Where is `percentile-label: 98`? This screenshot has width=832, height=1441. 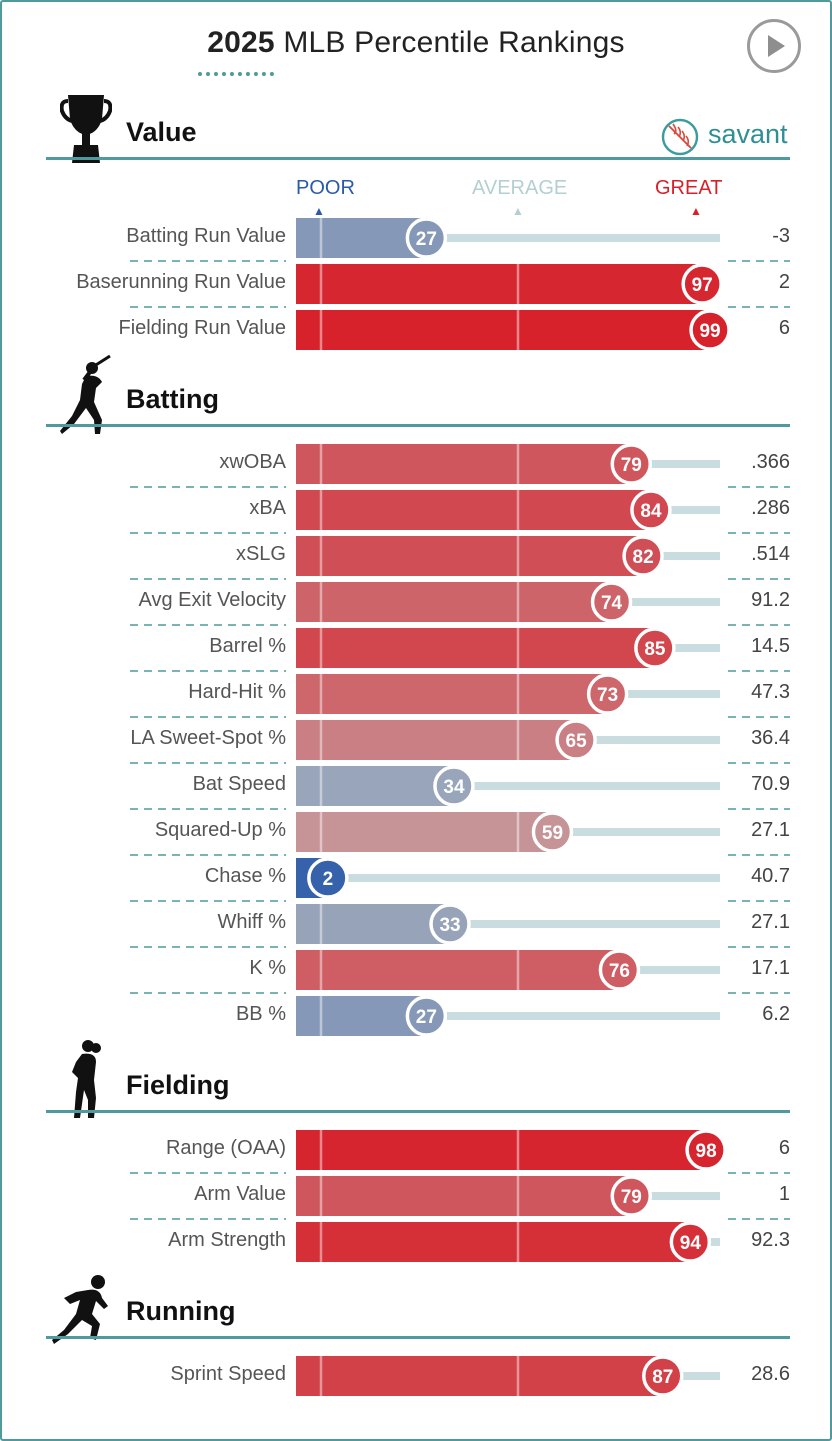 percentile-label: 98 is located at coordinates (706, 1151).